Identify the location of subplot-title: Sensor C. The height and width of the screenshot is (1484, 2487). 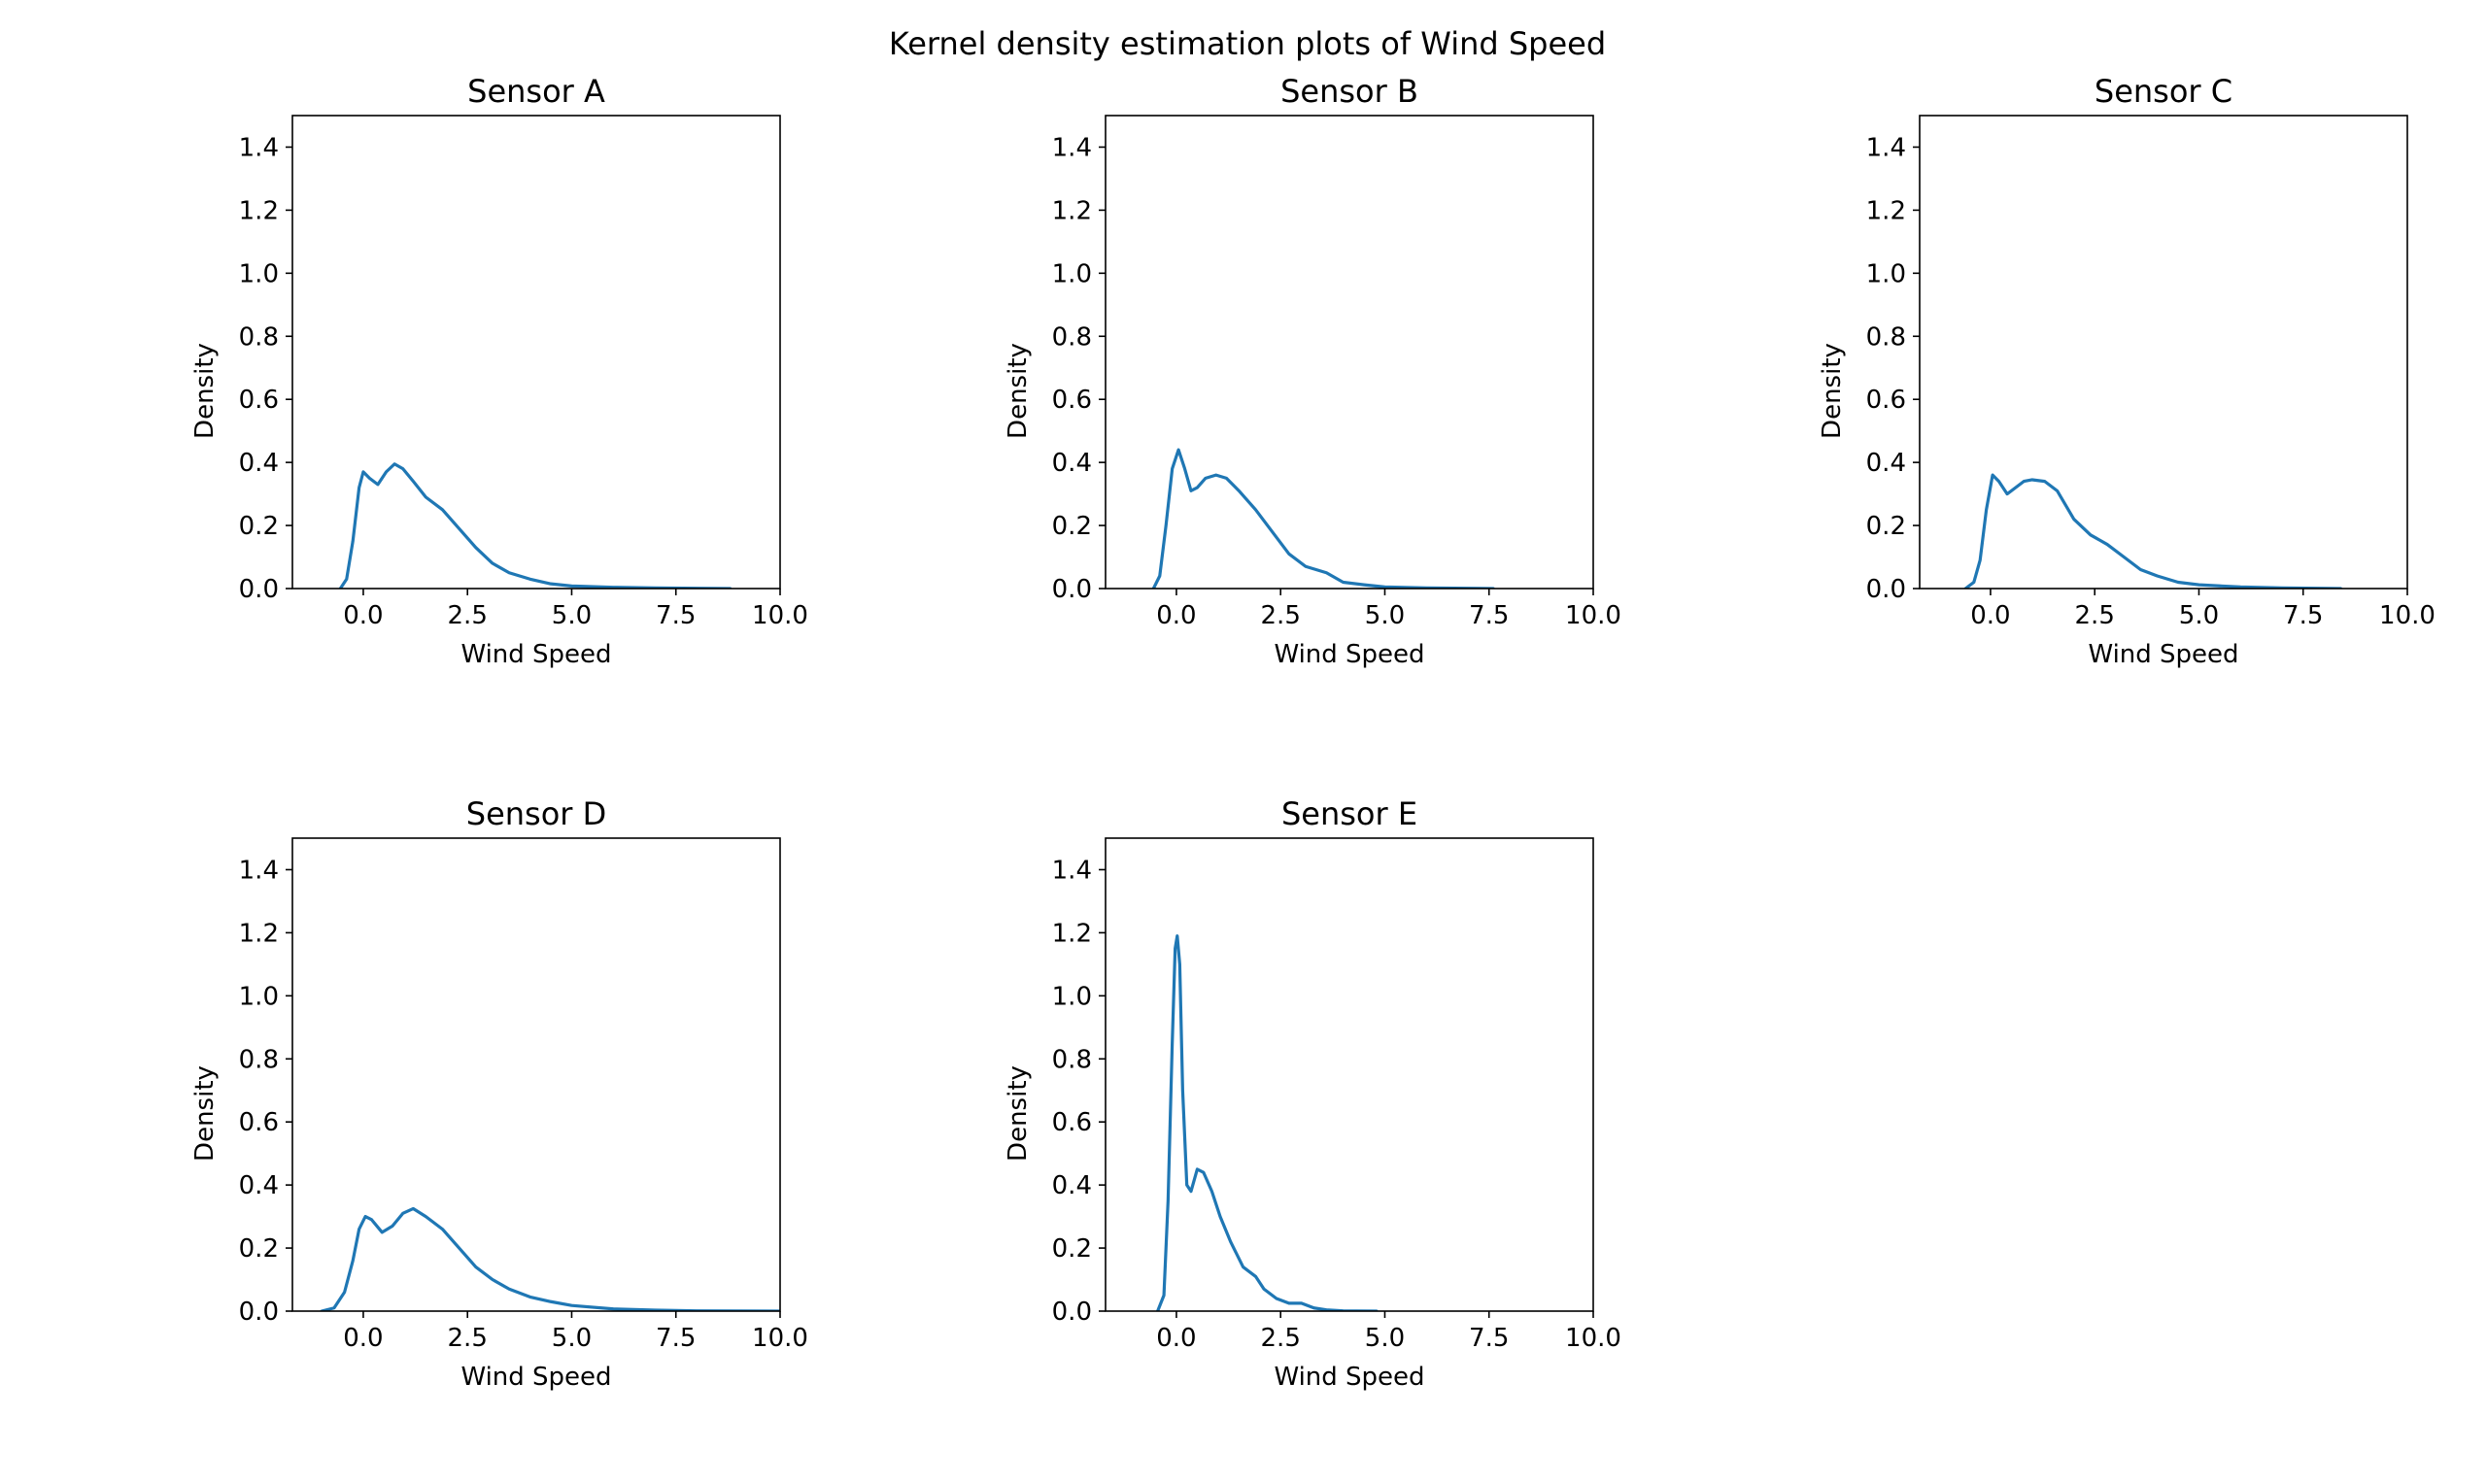
(2163, 92).